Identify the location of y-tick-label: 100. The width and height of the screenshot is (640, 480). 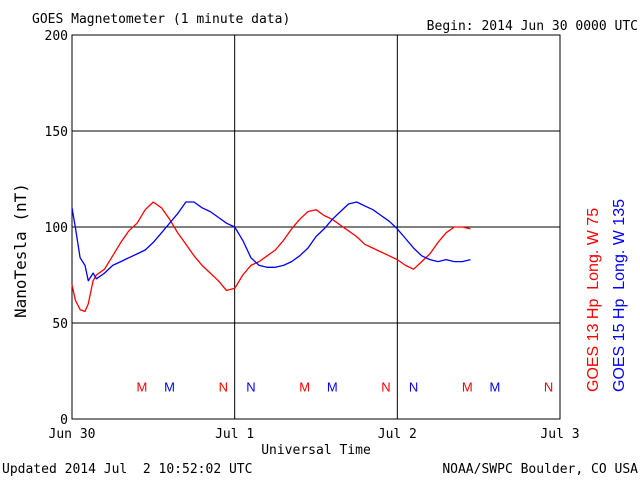
(56, 228).